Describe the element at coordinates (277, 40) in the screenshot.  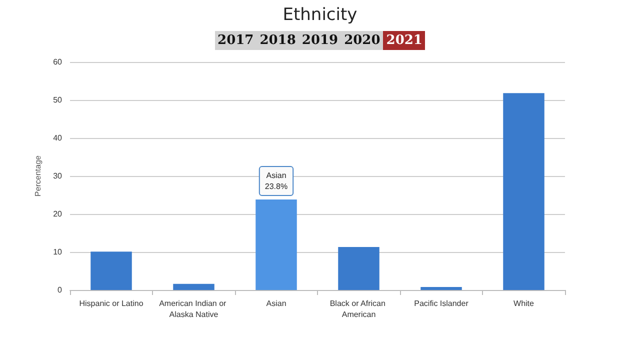
I see `year-tab: 2018` at that location.